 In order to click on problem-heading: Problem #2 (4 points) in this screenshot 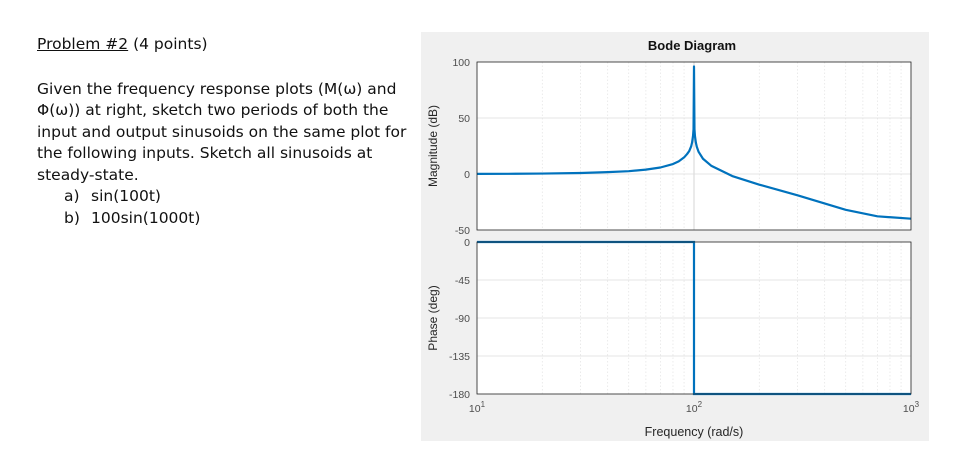, I will do `click(227, 45)`.